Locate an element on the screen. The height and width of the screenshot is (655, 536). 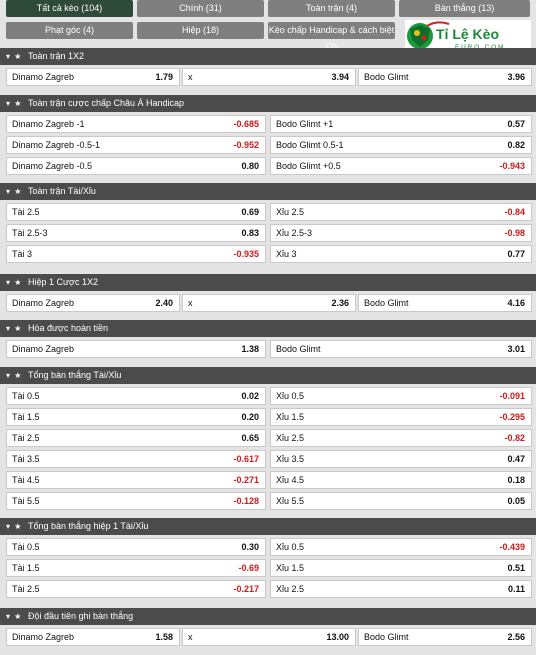
odds-cell: x 2.36 is located at coordinates (269, 303).